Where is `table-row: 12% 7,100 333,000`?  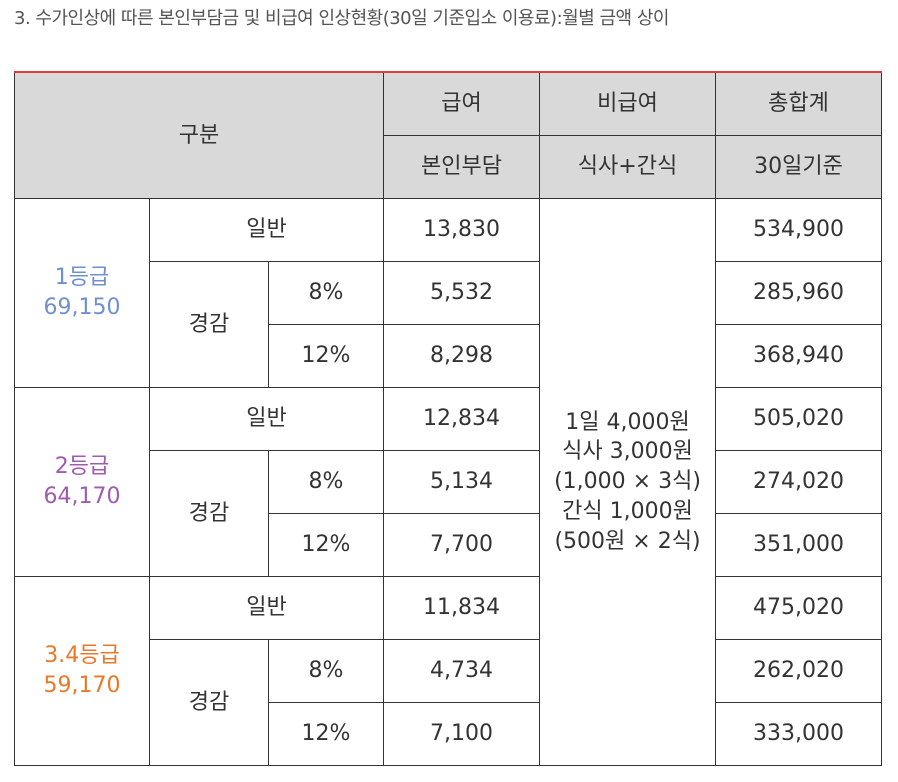 table-row: 12% 7,100 333,000 is located at coordinates (448, 734).